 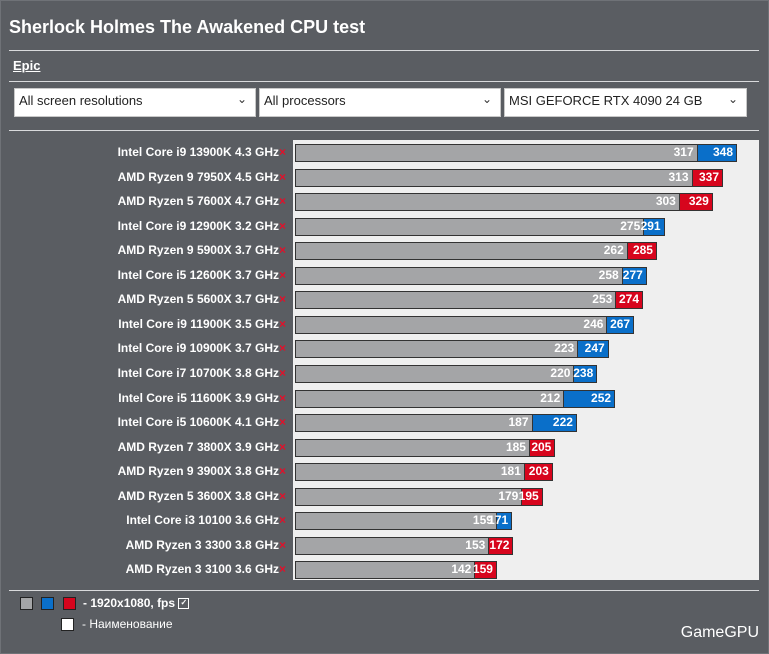 What do you see at coordinates (198, 372) in the screenshot?
I see `category-label: Intel Core i7 10700K 3.8 GHz` at bounding box center [198, 372].